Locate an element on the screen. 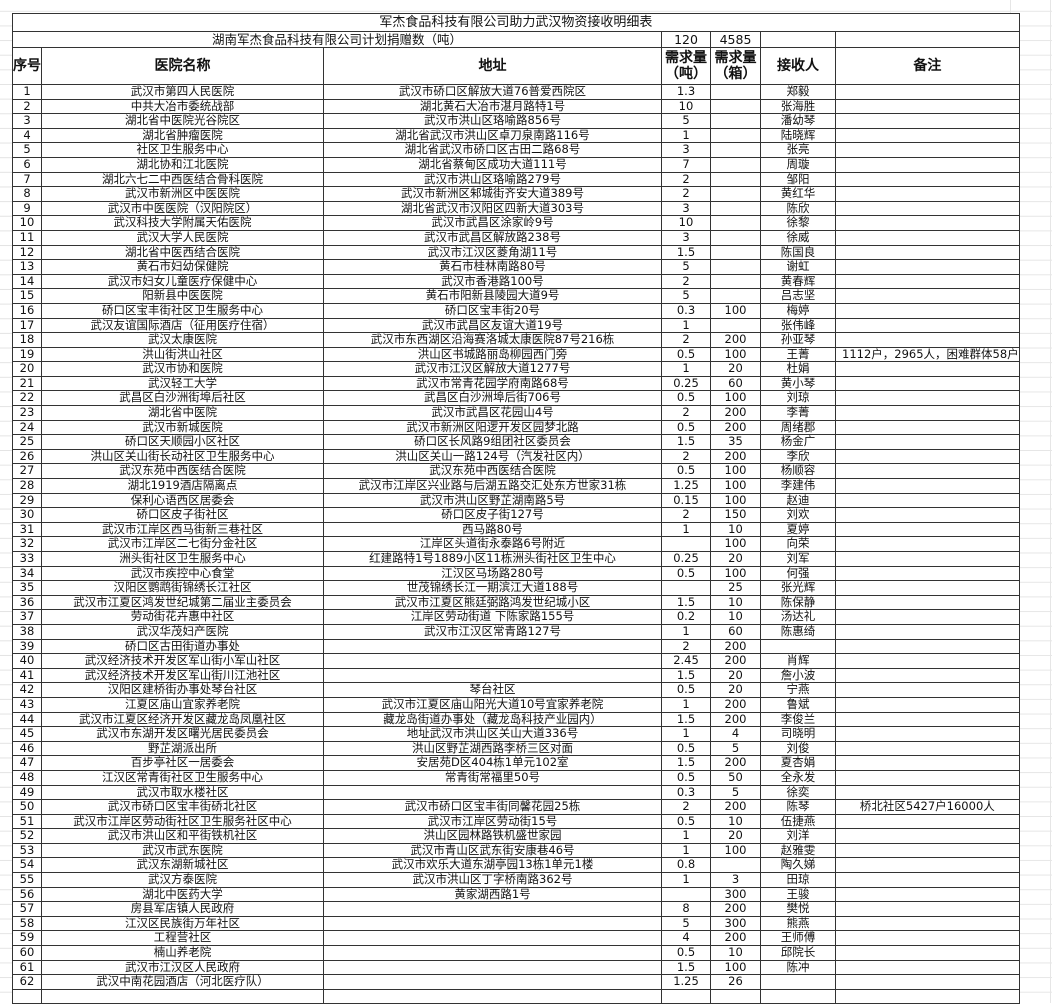 The image size is (1052, 1004). cell-boxes: 4 is located at coordinates (735, 734).